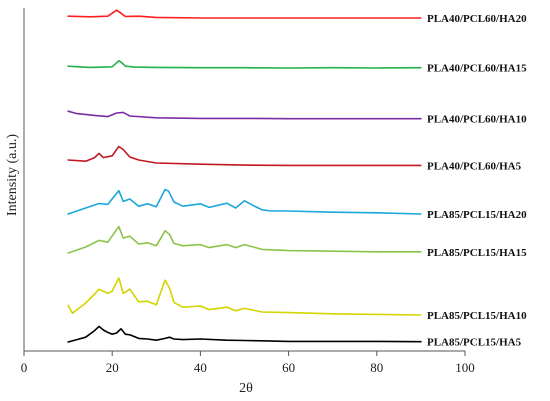  Describe the element at coordinates (477, 215) in the screenshot. I see `series-label-pla85-pcl15-ha20: PLA85/PCL15/HA20` at that location.